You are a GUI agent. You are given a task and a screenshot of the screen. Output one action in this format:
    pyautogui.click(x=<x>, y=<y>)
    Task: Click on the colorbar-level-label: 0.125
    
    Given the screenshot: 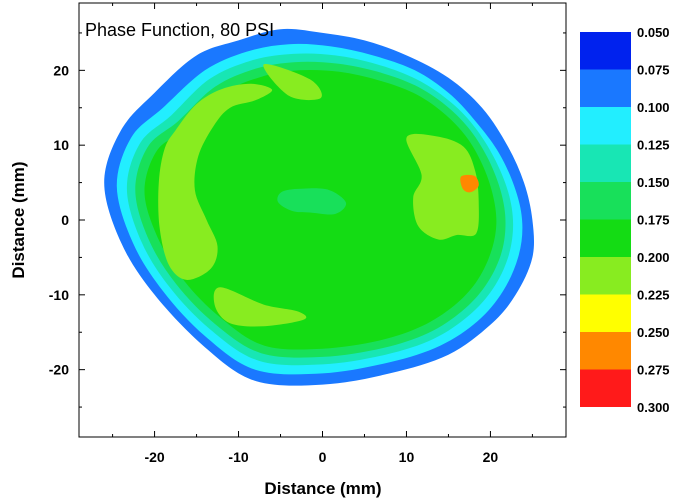 What is the action you would take?
    pyautogui.click(x=653, y=145)
    